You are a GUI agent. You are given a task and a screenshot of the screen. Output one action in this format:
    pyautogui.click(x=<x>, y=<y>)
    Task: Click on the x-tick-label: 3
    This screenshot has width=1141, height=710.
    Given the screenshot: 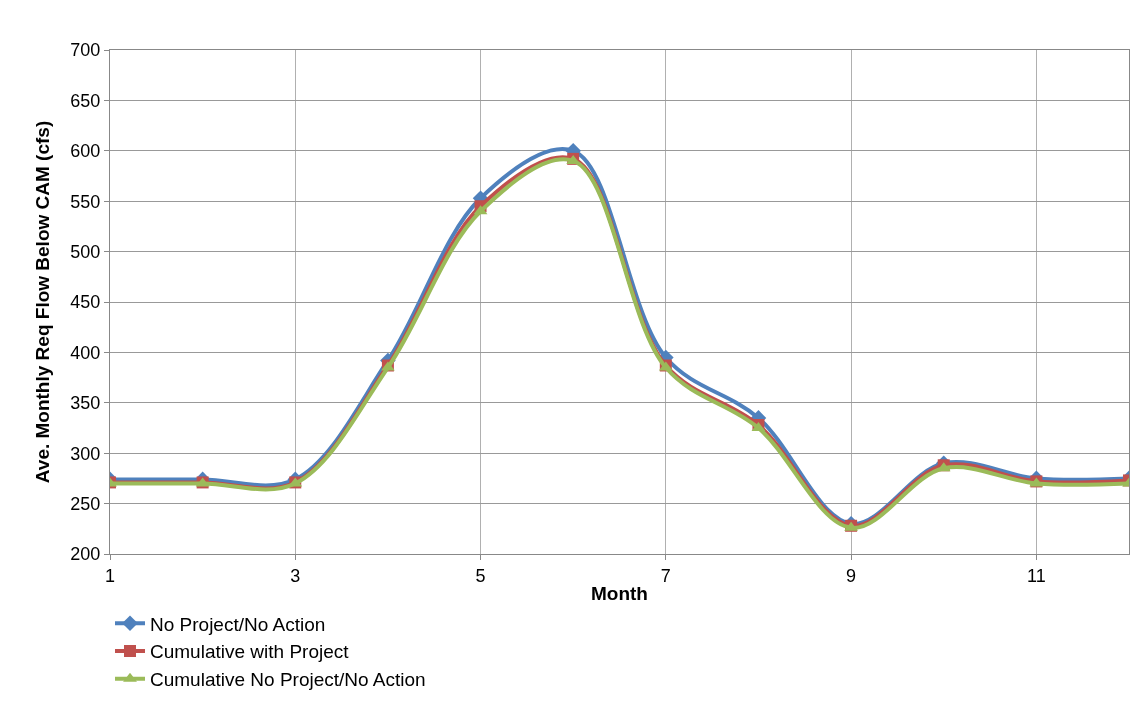 What is the action you would take?
    pyautogui.click(x=295, y=575)
    